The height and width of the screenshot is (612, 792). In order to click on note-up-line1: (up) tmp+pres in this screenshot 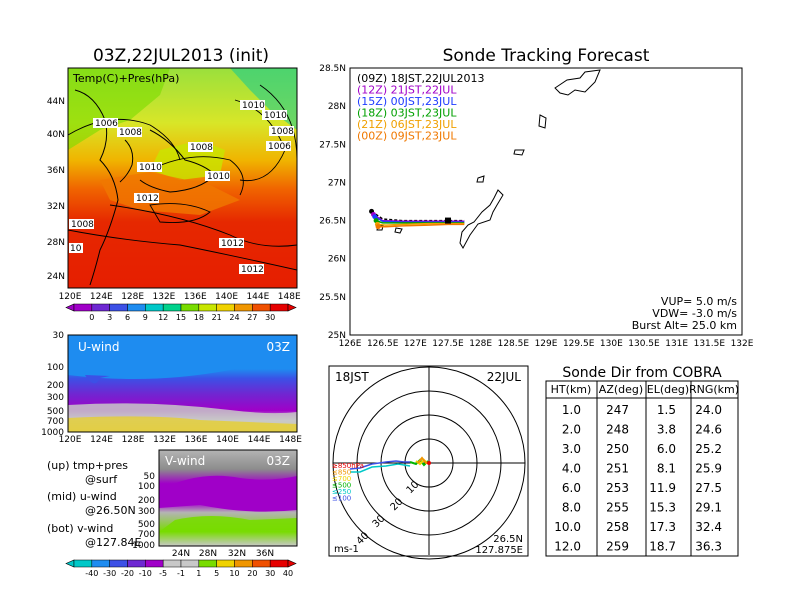, I will do `click(87, 465)`.